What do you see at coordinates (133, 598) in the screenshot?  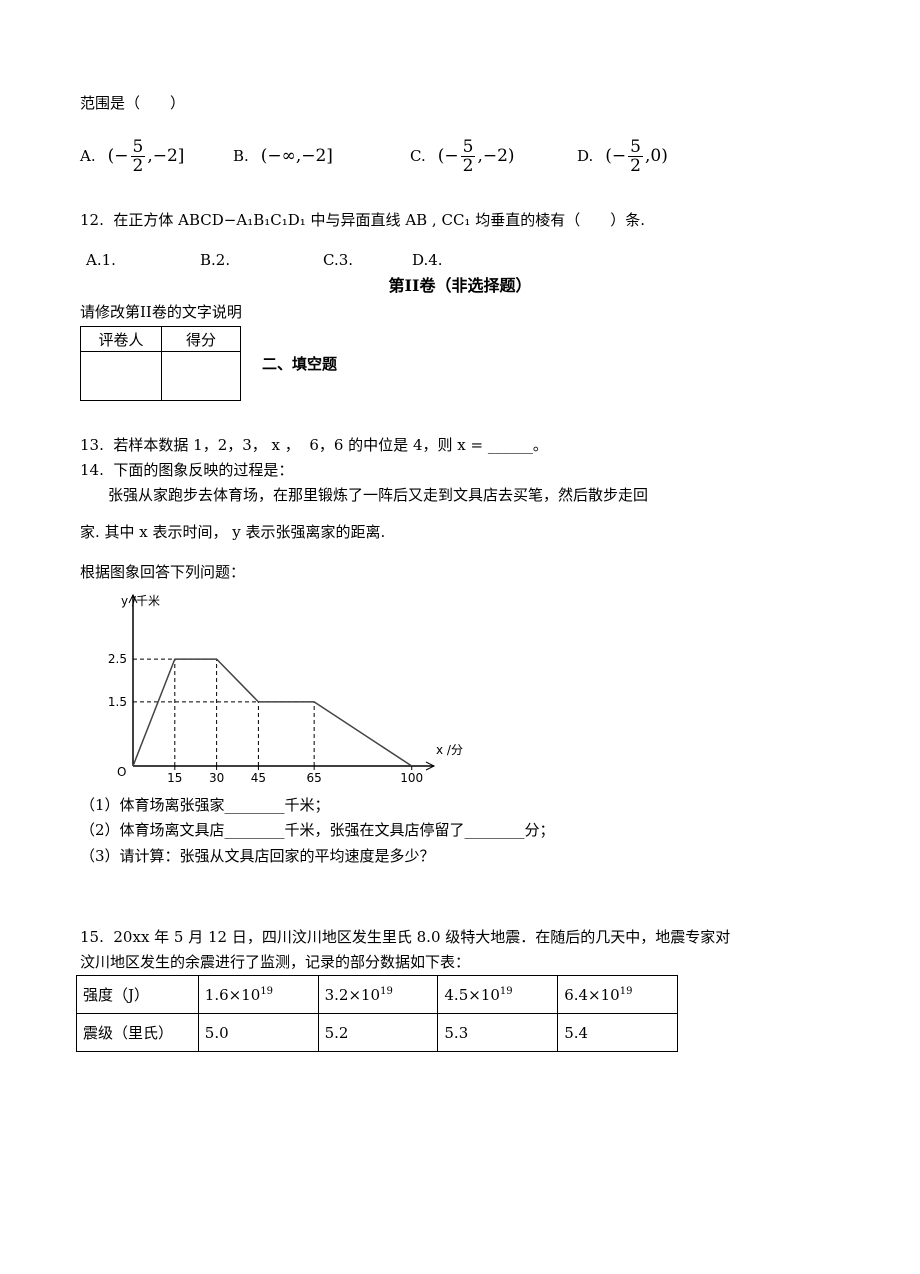 I see `y-arrow` at bounding box center [133, 598].